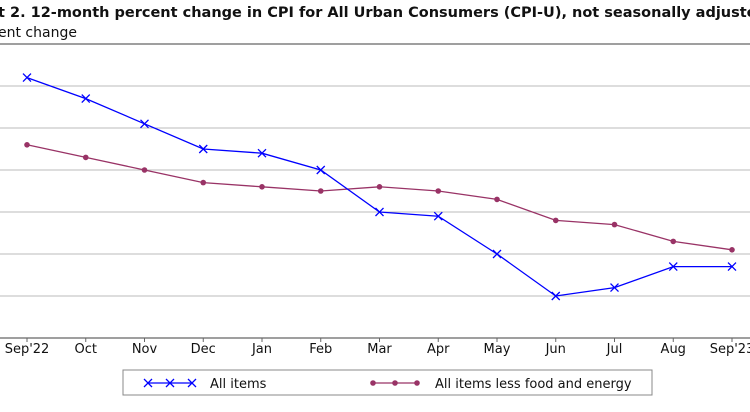  Describe the element at coordinates (238, 384) in the screenshot. I see `legend-label: All items` at that location.